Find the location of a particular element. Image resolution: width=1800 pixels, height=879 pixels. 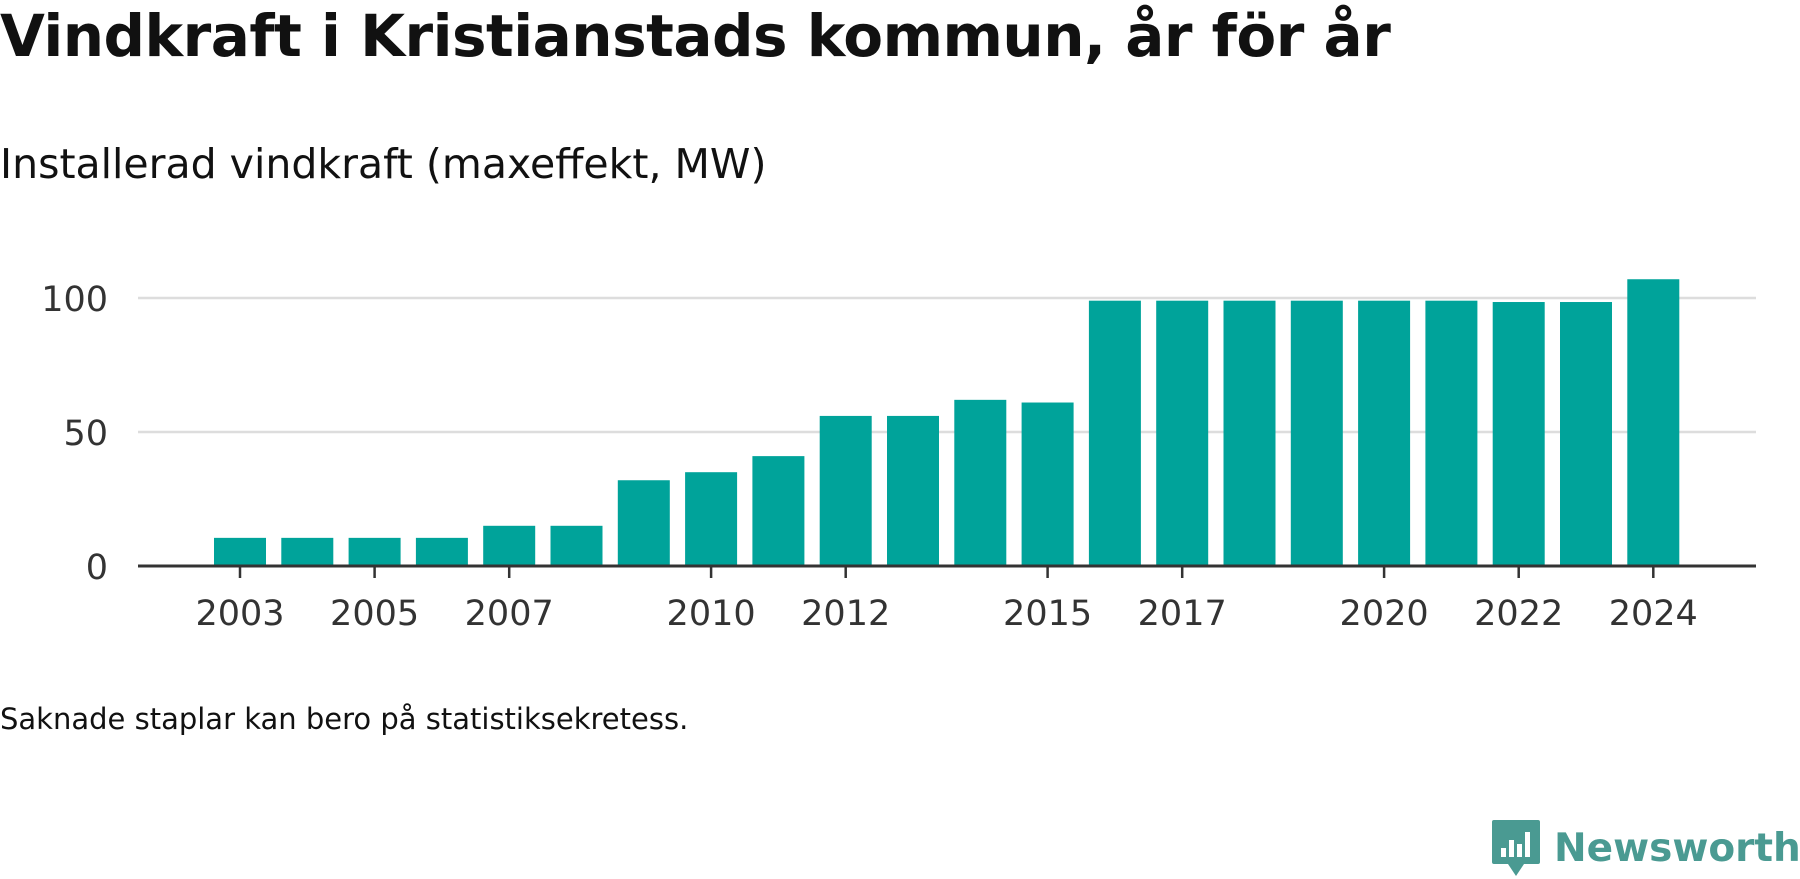

bar-2017 is located at coordinates (1182, 433).